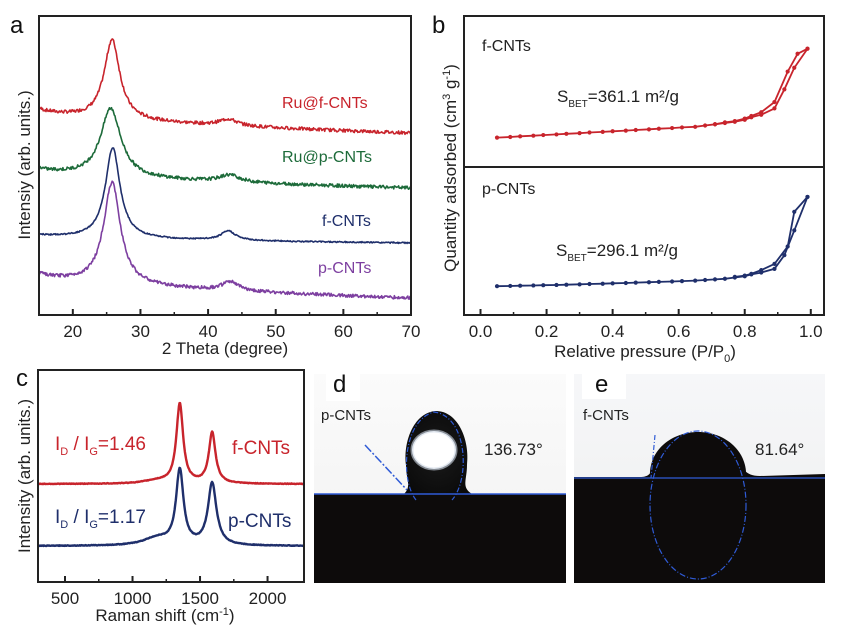 This screenshot has width=844, height=631. Describe the element at coordinates (745, 331) in the screenshot. I see `x-tick-label: 0.8` at that location.